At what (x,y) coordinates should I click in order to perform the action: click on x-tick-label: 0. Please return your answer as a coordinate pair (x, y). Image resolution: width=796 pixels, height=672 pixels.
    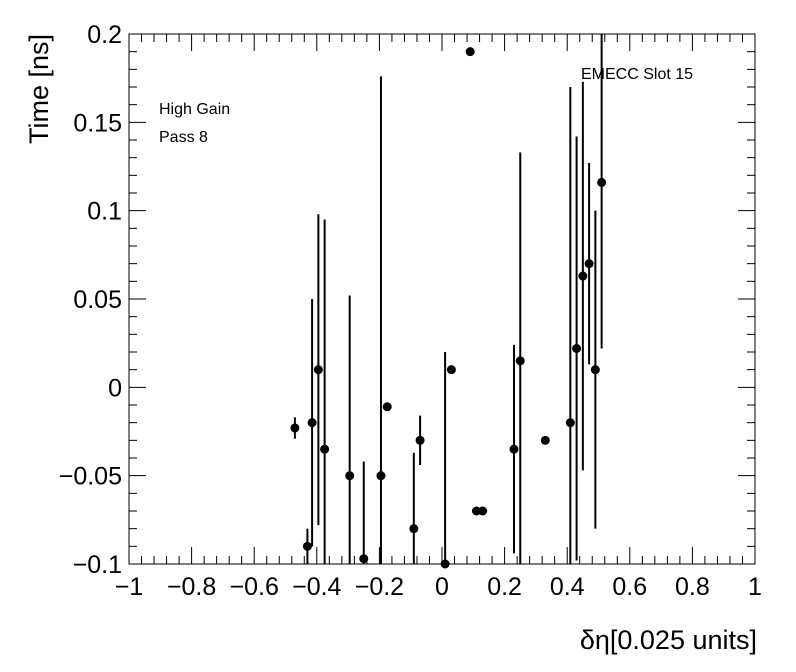
    Looking at the image, I should click on (442, 587).